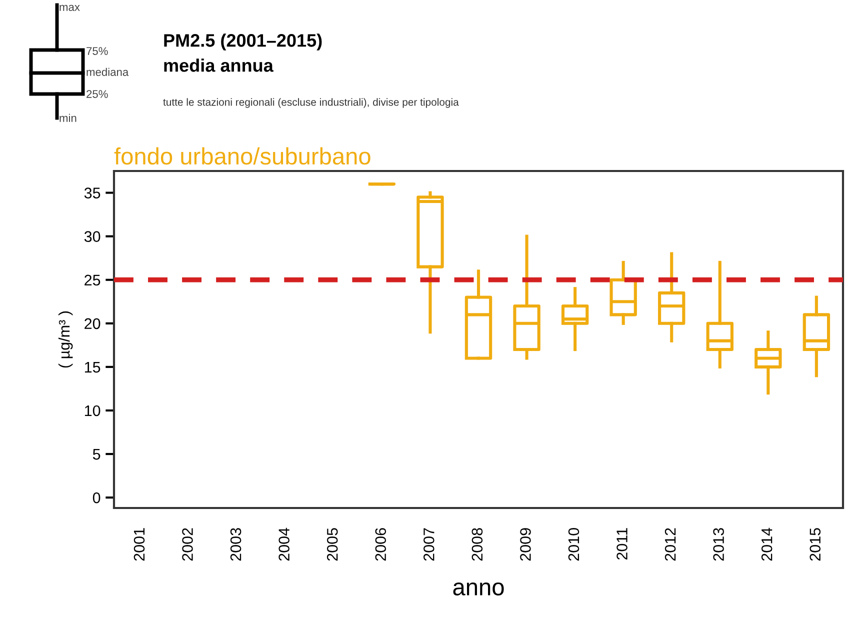  What do you see at coordinates (311, 103) in the screenshot?
I see `text: tutte le stazioni regionali (escluse industriali), divise per tipologia` at bounding box center [311, 103].